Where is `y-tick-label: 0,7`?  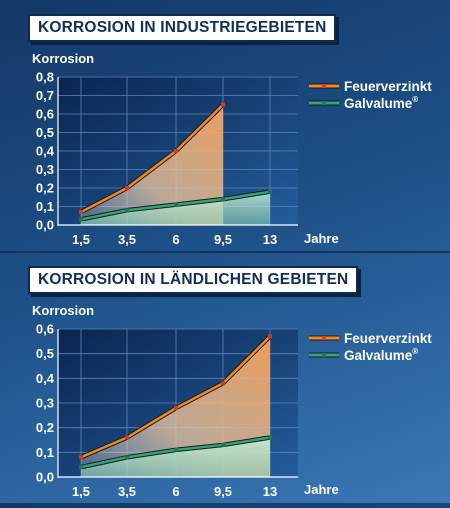 y-tick-label: 0,7 is located at coordinates (45, 95).